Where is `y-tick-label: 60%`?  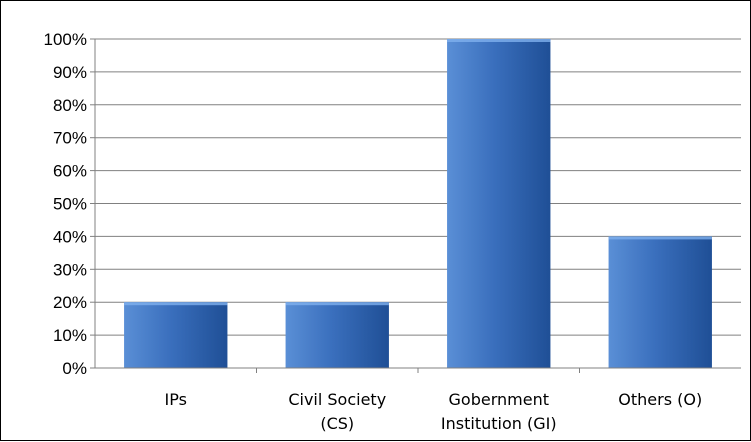
y-tick-label: 60% is located at coordinates (70, 171).